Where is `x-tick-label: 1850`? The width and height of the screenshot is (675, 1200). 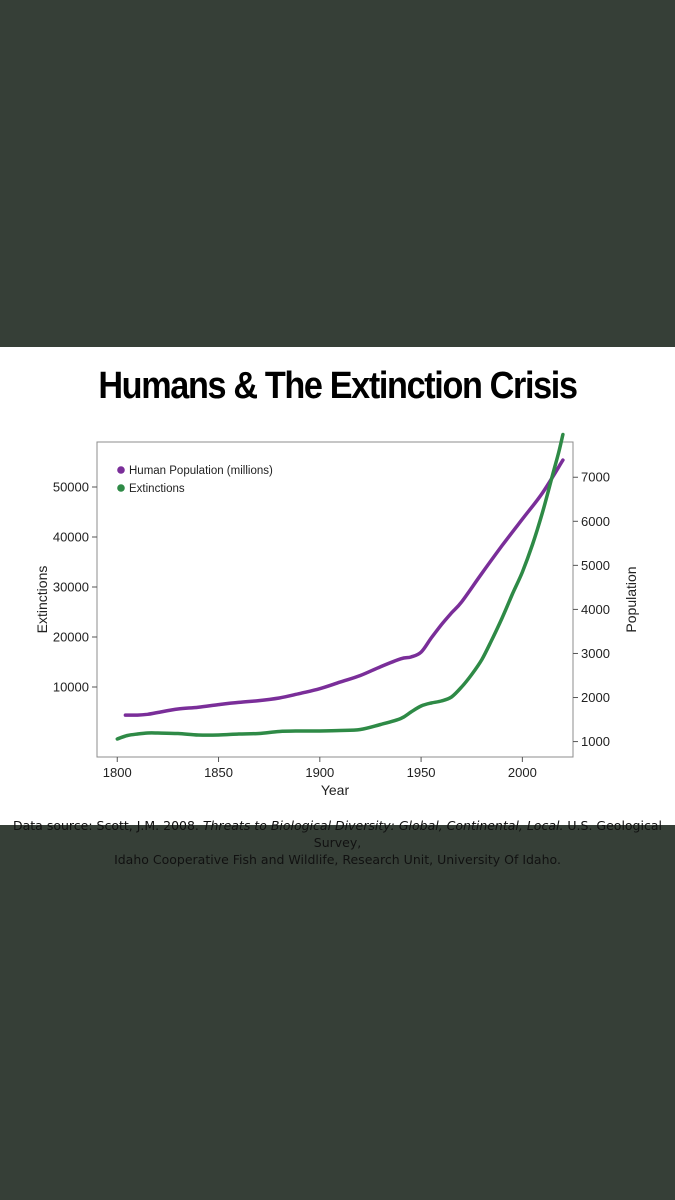
x-tick-label: 1850 is located at coordinates (218, 772).